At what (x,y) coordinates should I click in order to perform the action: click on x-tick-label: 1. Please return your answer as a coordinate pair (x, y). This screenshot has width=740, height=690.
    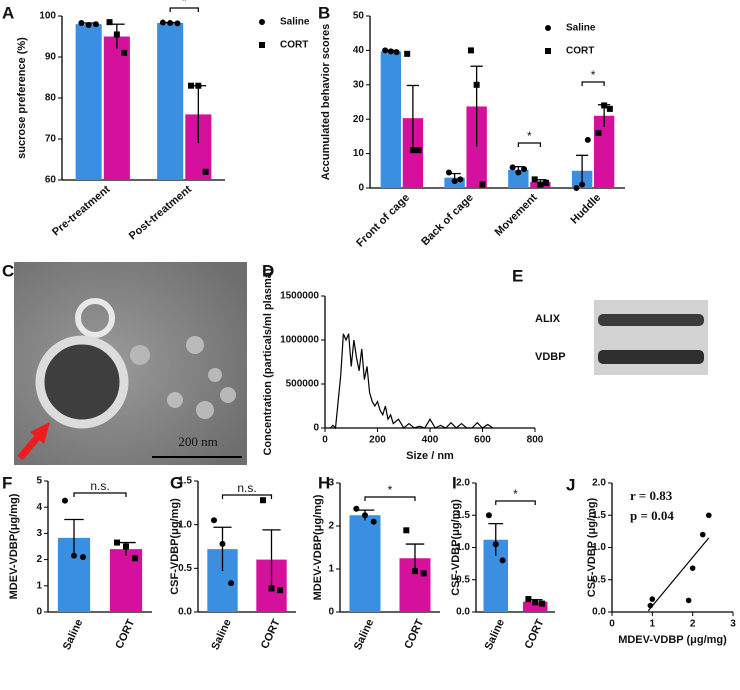
    Looking at the image, I should click on (653, 624).